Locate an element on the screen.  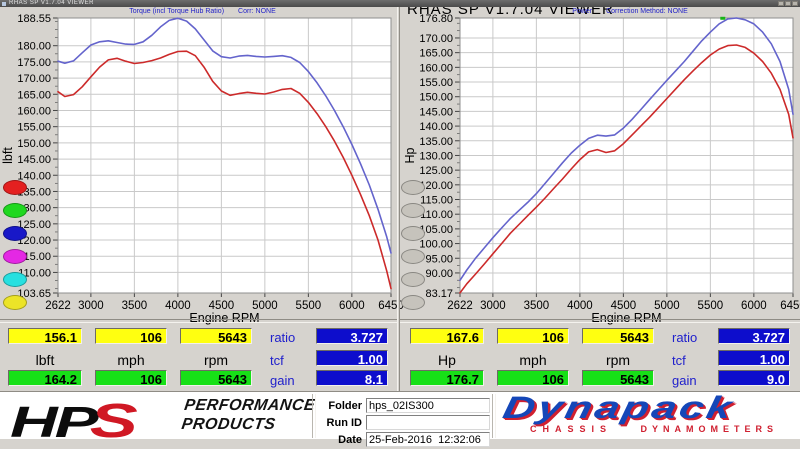
torque-run2-value: 164.2 is located at coordinates (45, 378).